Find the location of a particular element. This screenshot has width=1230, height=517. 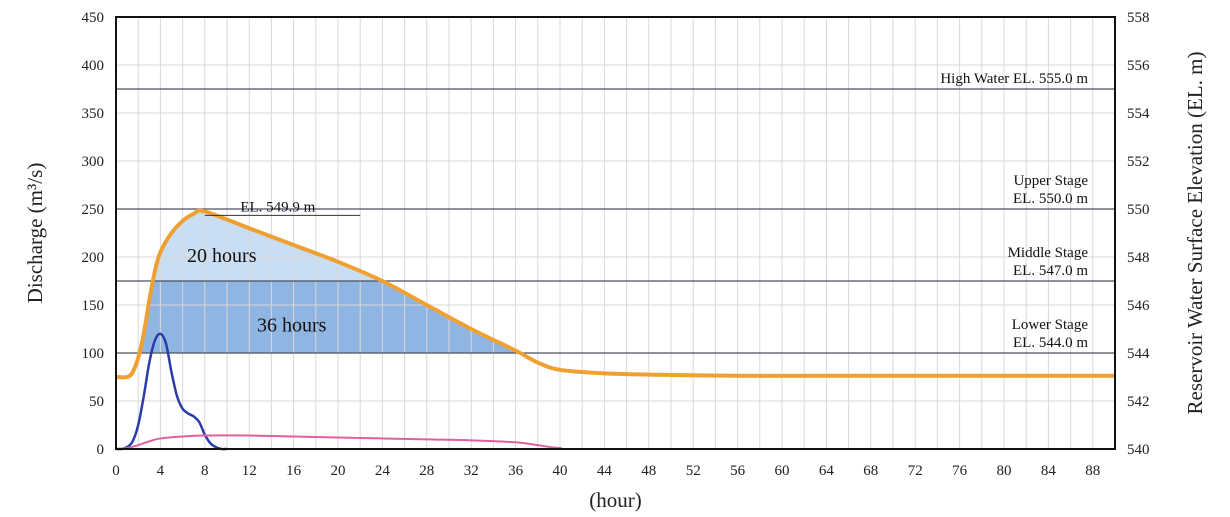

x-tick-label: 4 is located at coordinates (161, 471).